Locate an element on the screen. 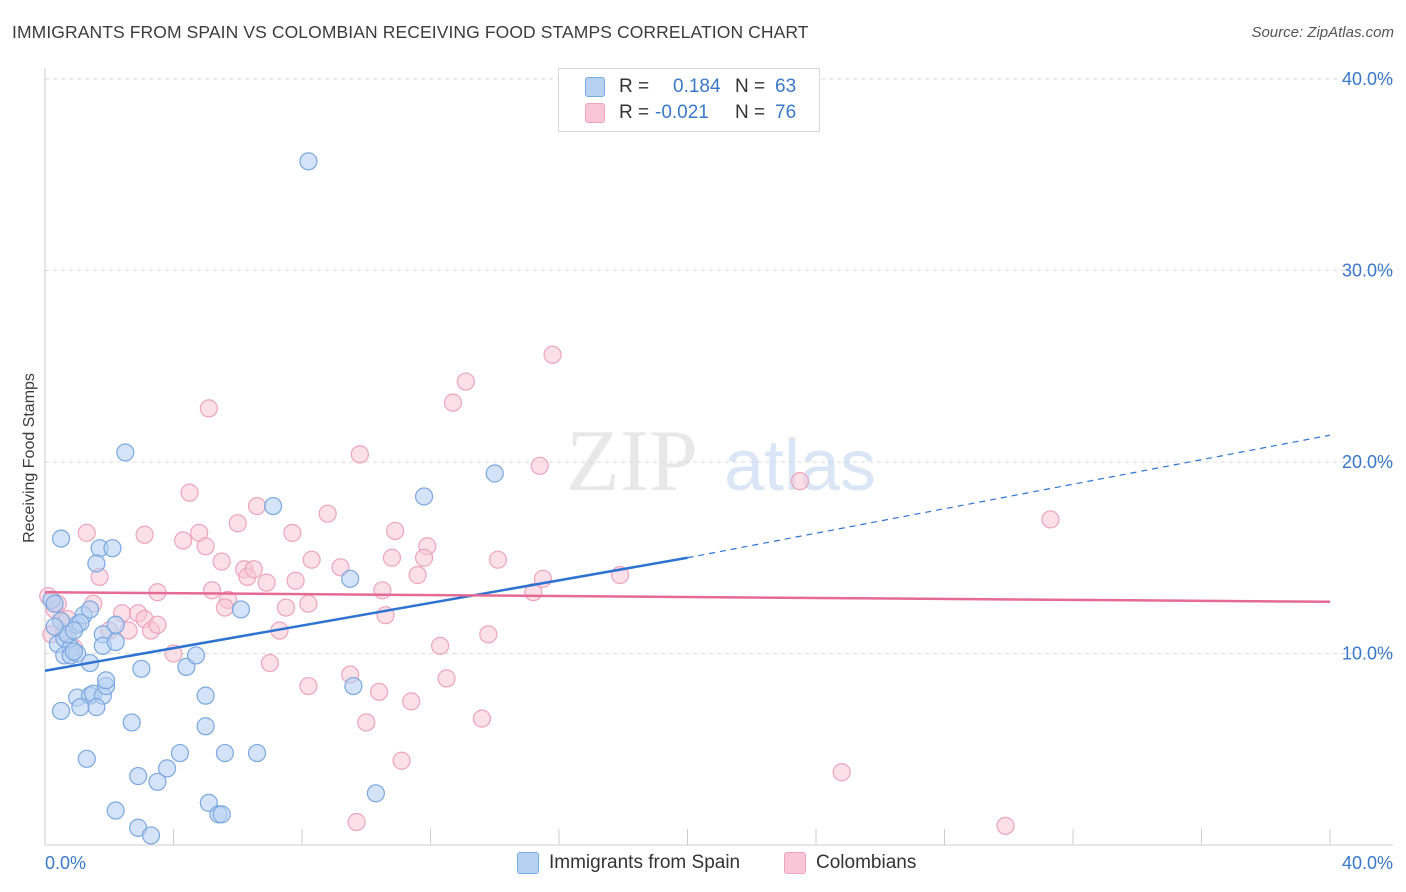  legend-item-colombians: Colombians is located at coordinates (850, 863).